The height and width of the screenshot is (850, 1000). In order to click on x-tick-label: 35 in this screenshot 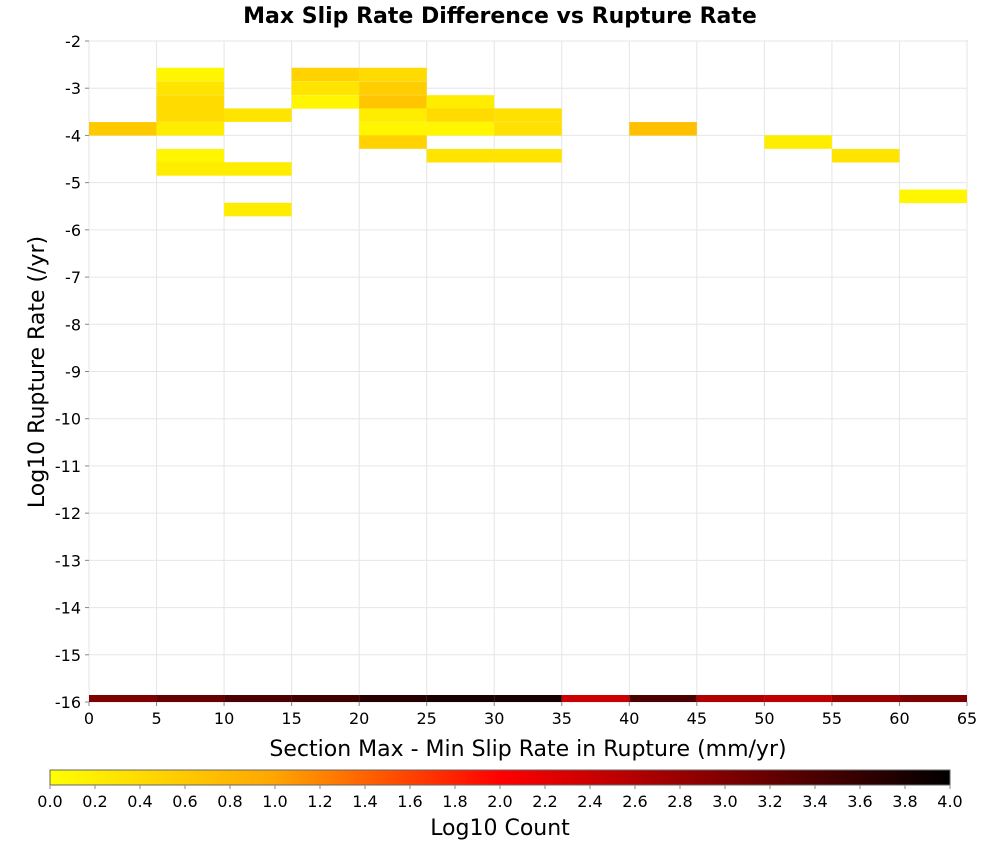, I will do `click(562, 718)`.